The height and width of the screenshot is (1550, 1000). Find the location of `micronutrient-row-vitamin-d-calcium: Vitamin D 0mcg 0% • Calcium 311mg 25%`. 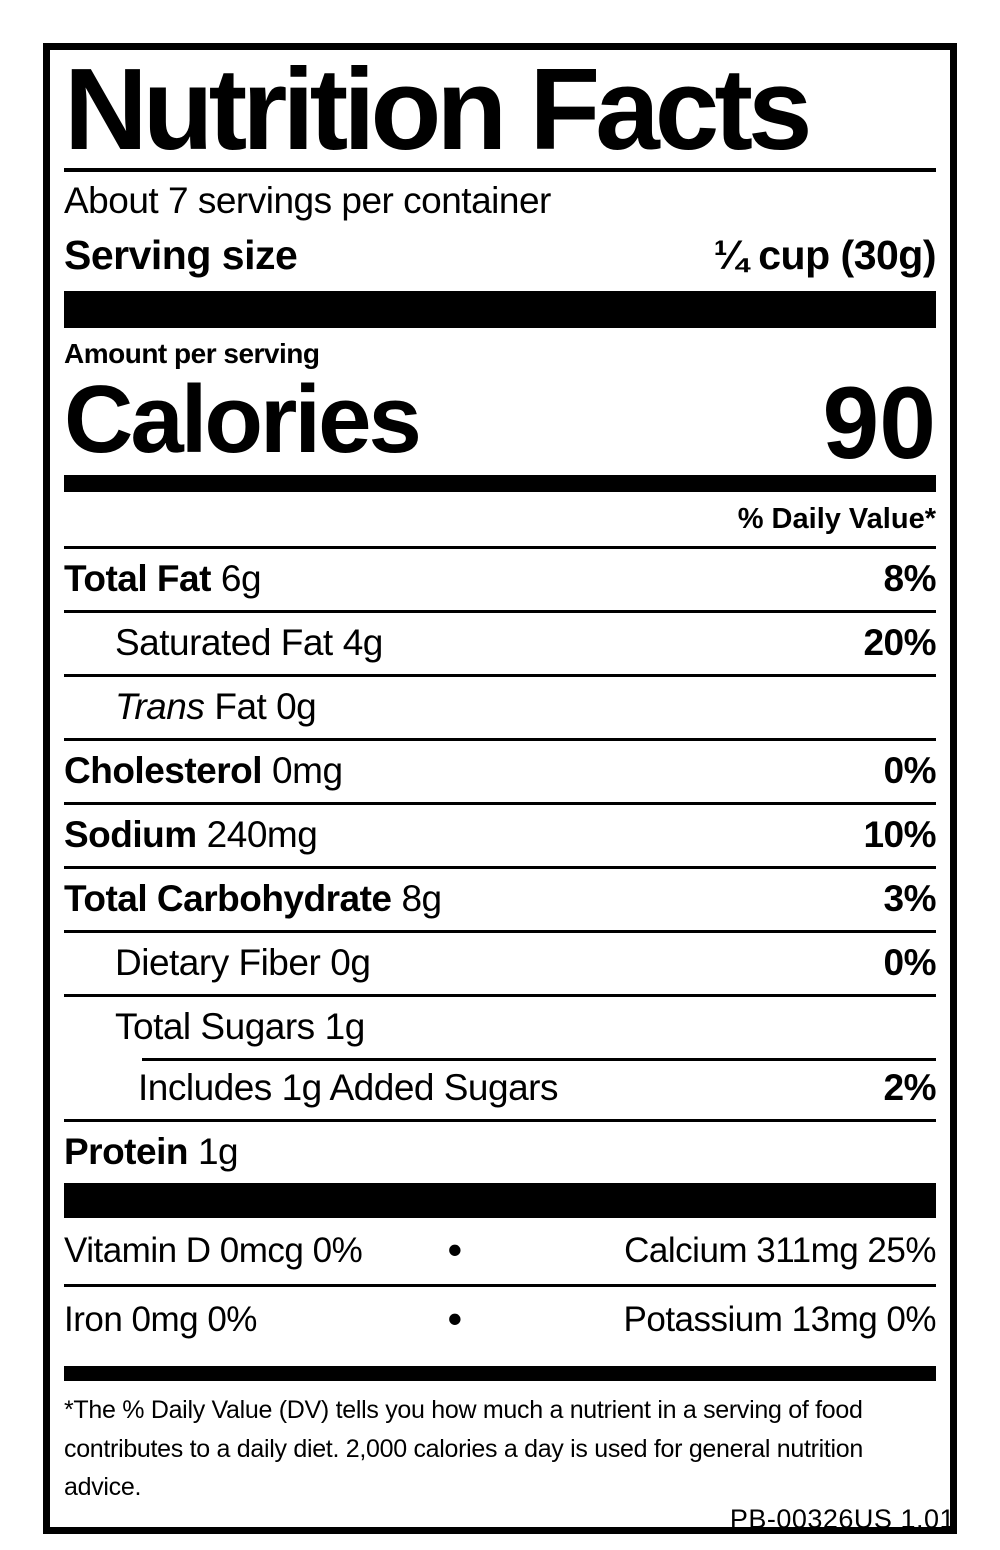

micronutrient-row-vitamin-d-calcium: Vitamin D 0mcg 0% • Calcium 311mg 25% is located at coordinates (500, 1251).